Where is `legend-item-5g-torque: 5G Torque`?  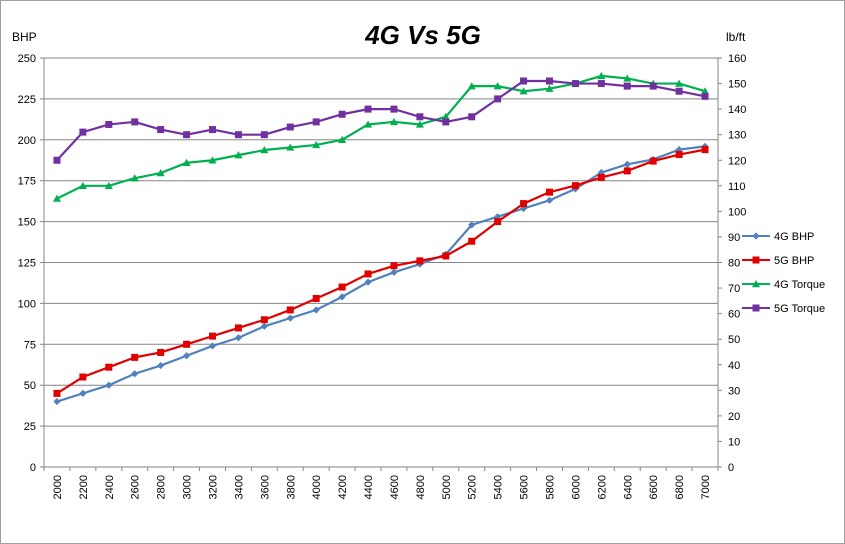 legend-item-5g-torque: 5G Torque is located at coordinates (783, 309).